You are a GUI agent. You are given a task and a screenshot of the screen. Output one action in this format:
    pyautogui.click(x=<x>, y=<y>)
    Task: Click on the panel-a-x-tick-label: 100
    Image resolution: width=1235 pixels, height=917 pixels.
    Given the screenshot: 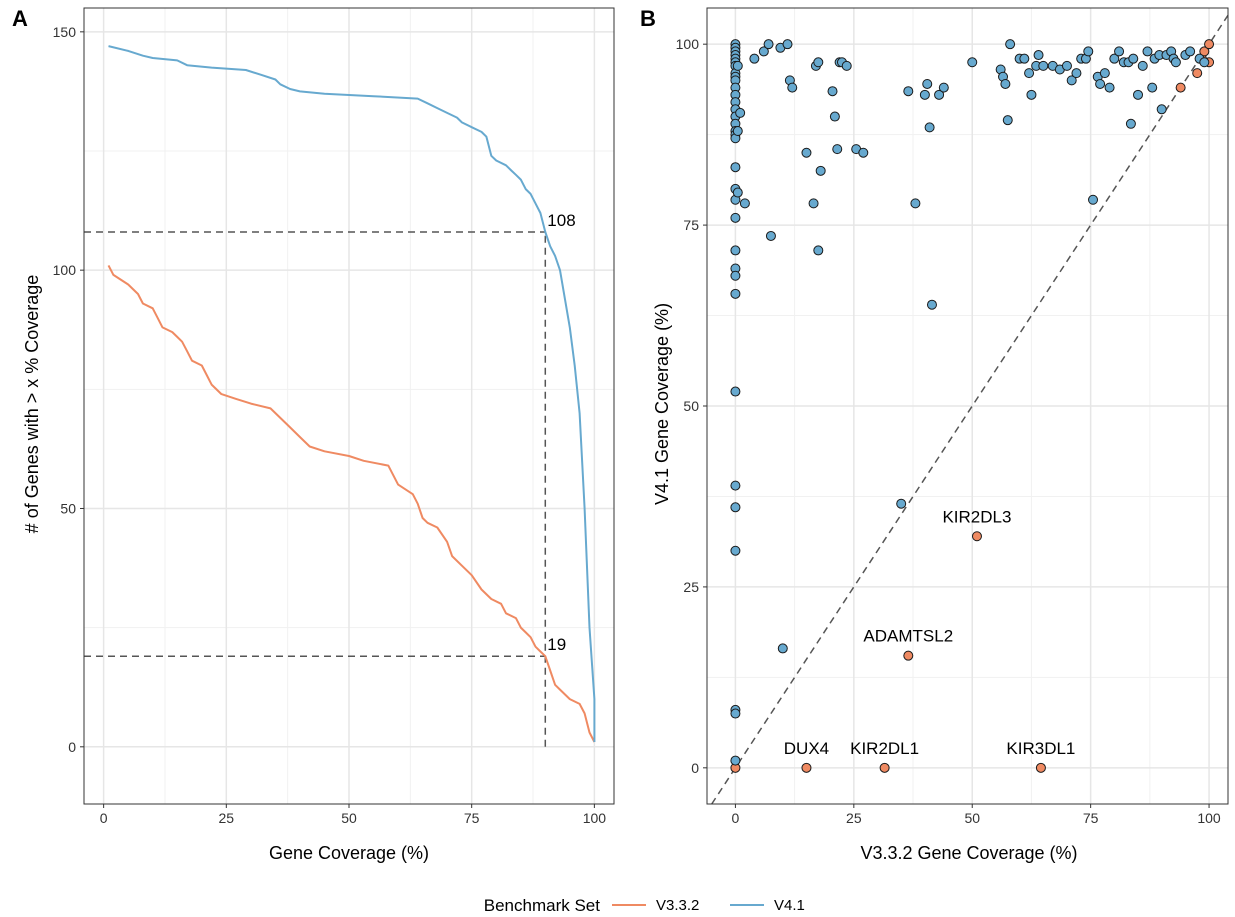 What is the action you would take?
    pyautogui.click(x=595, y=818)
    